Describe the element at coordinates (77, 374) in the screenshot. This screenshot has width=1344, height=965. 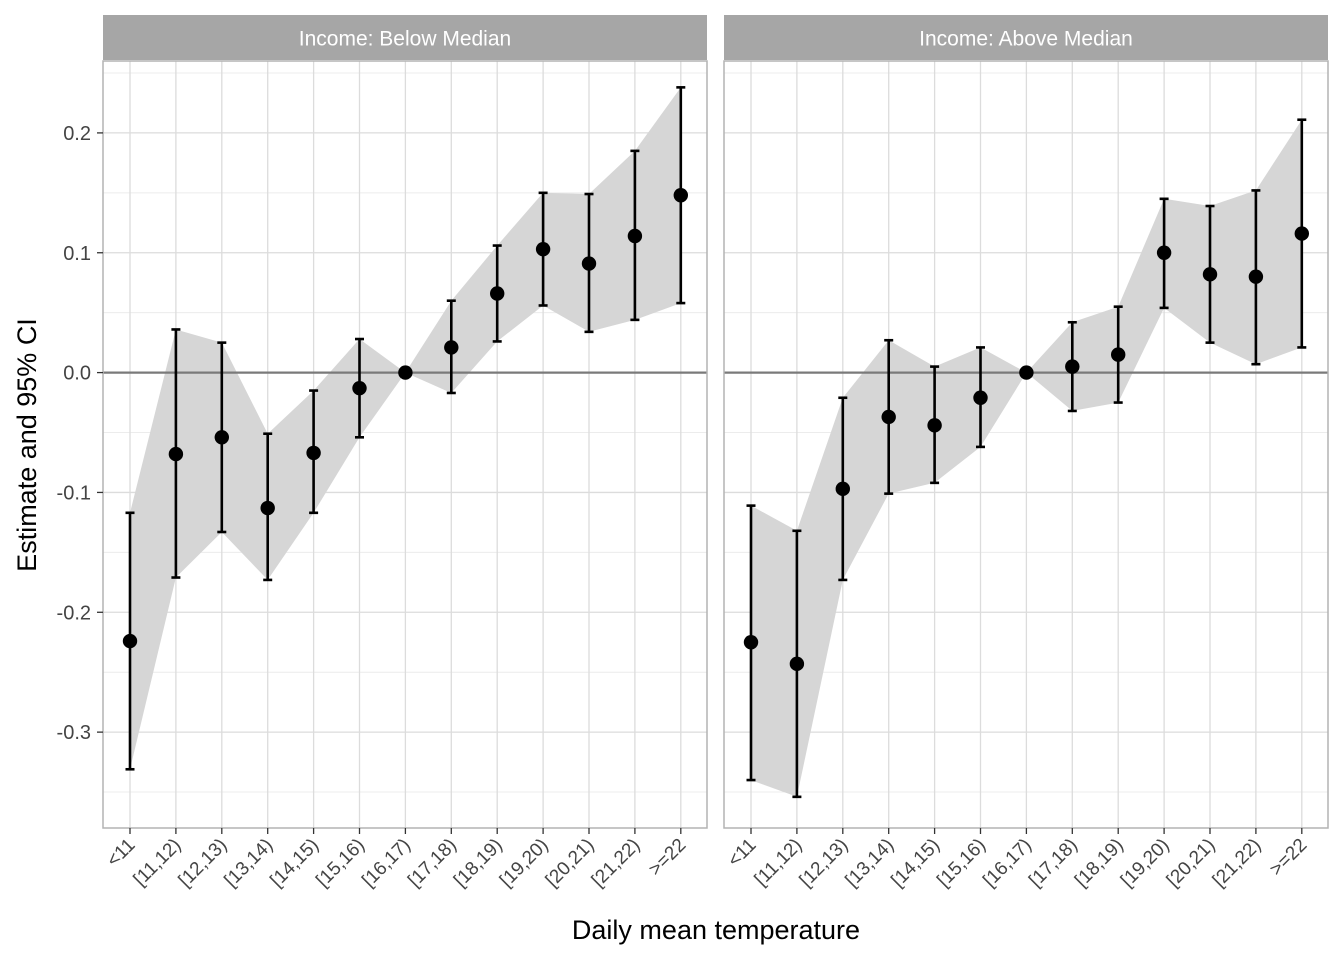
I see `y-tick-label: 0.0` at that location.